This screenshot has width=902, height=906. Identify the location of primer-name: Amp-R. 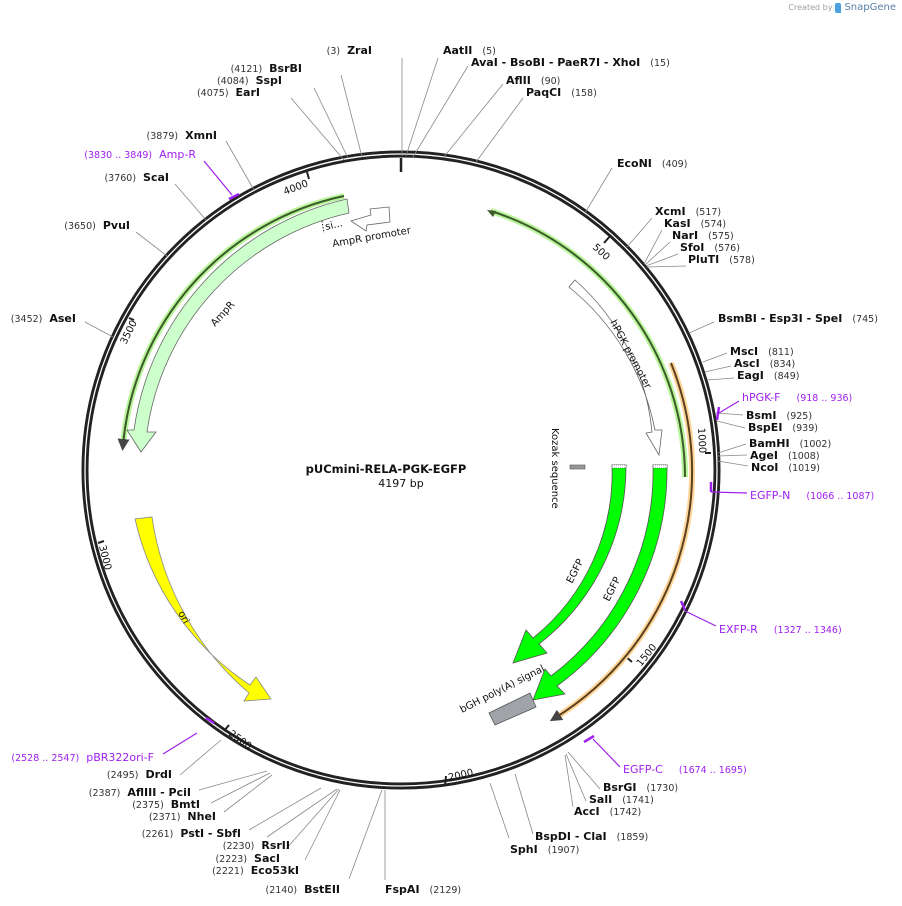
(177, 154).